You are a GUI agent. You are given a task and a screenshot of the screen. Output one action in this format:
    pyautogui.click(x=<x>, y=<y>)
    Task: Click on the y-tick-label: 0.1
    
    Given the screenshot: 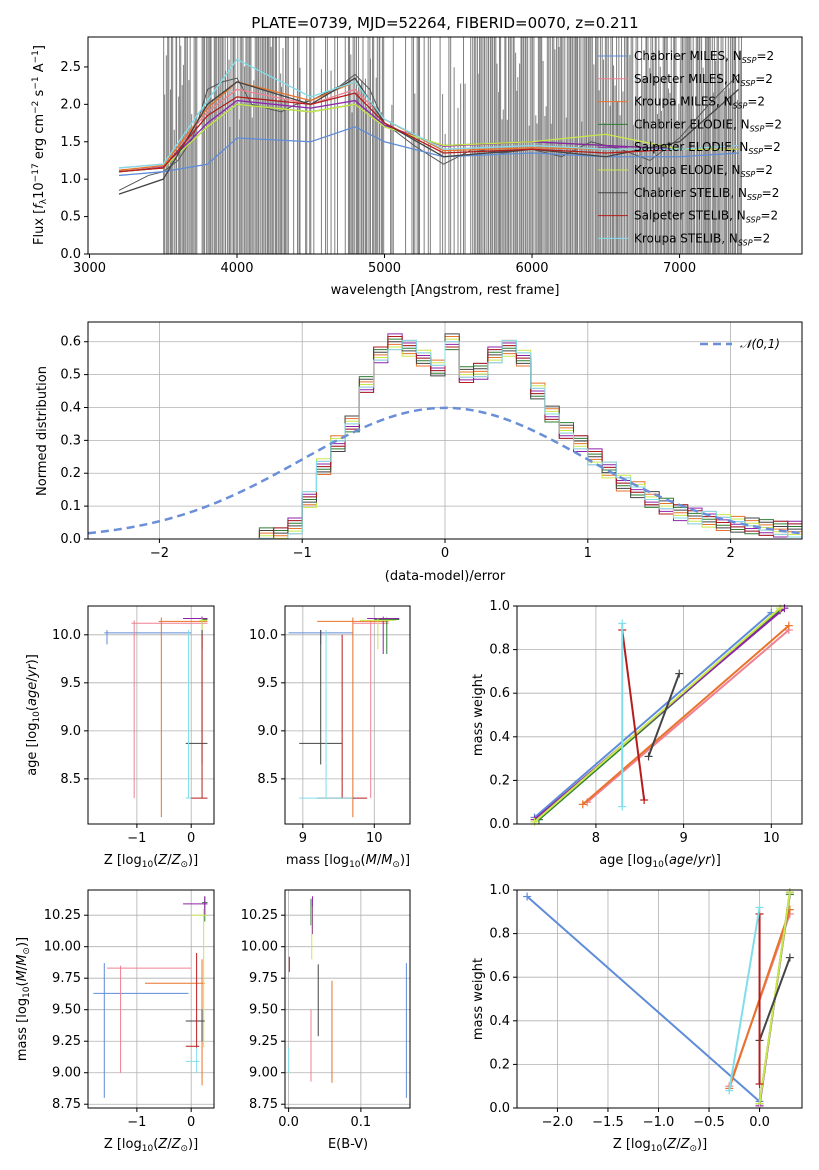 What is the action you would take?
    pyautogui.click(x=70, y=506)
    